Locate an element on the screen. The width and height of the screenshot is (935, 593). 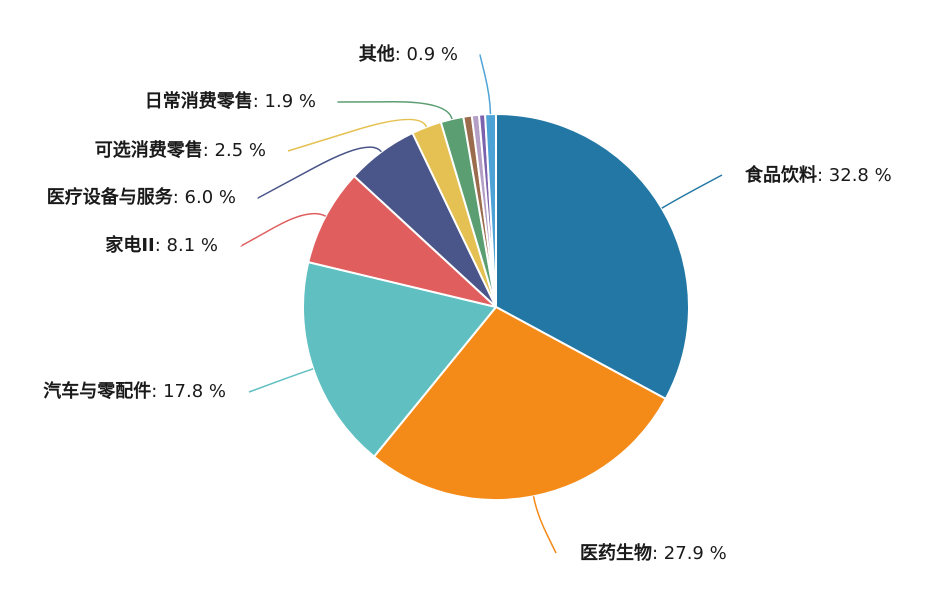
slice-label-name: 其他 is located at coordinates (377, 54).